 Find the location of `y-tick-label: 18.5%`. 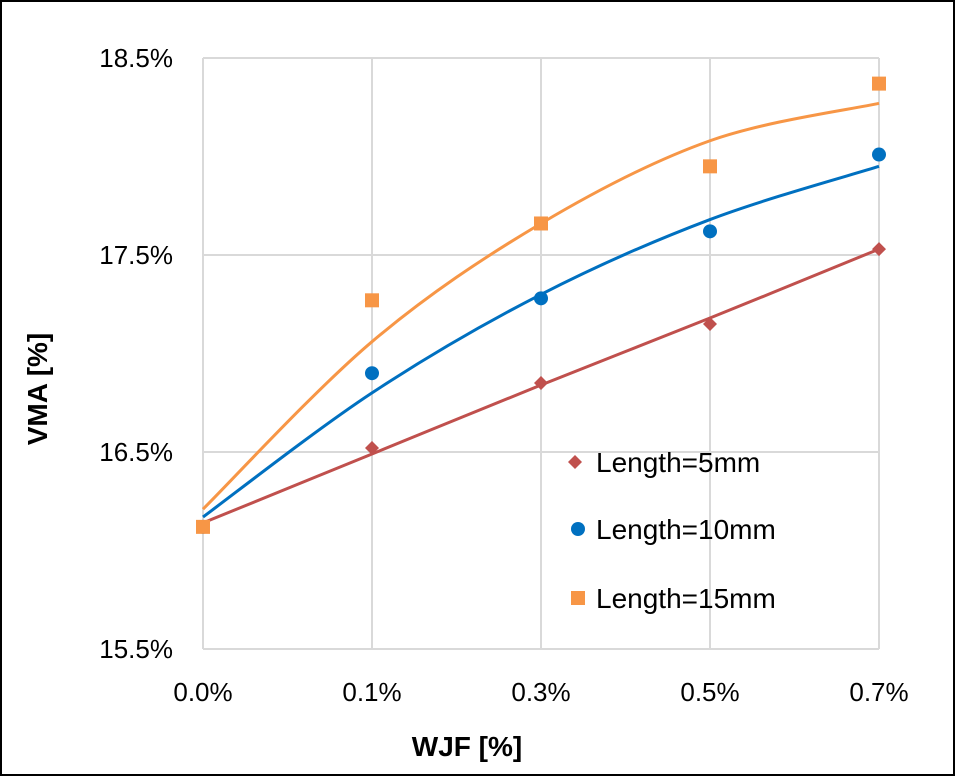

y-tick-label: 18.5% is located at coordinates (136, 58).